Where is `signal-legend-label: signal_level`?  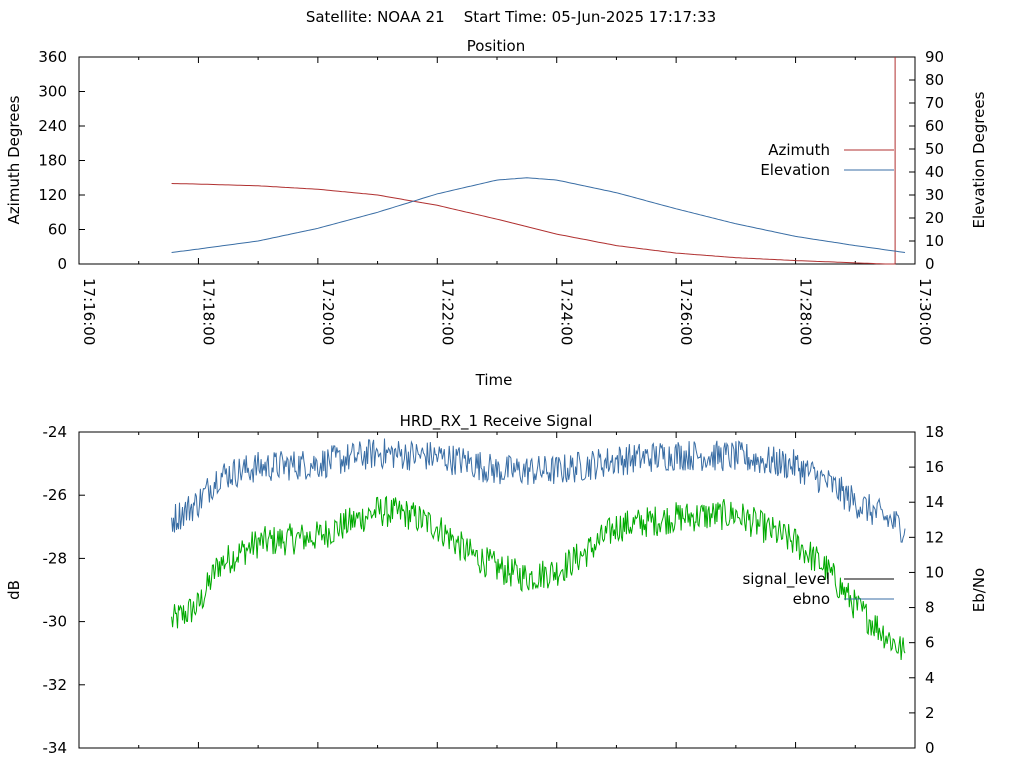
signal-legend-label: signal_level is located at coordinates (786, 579).